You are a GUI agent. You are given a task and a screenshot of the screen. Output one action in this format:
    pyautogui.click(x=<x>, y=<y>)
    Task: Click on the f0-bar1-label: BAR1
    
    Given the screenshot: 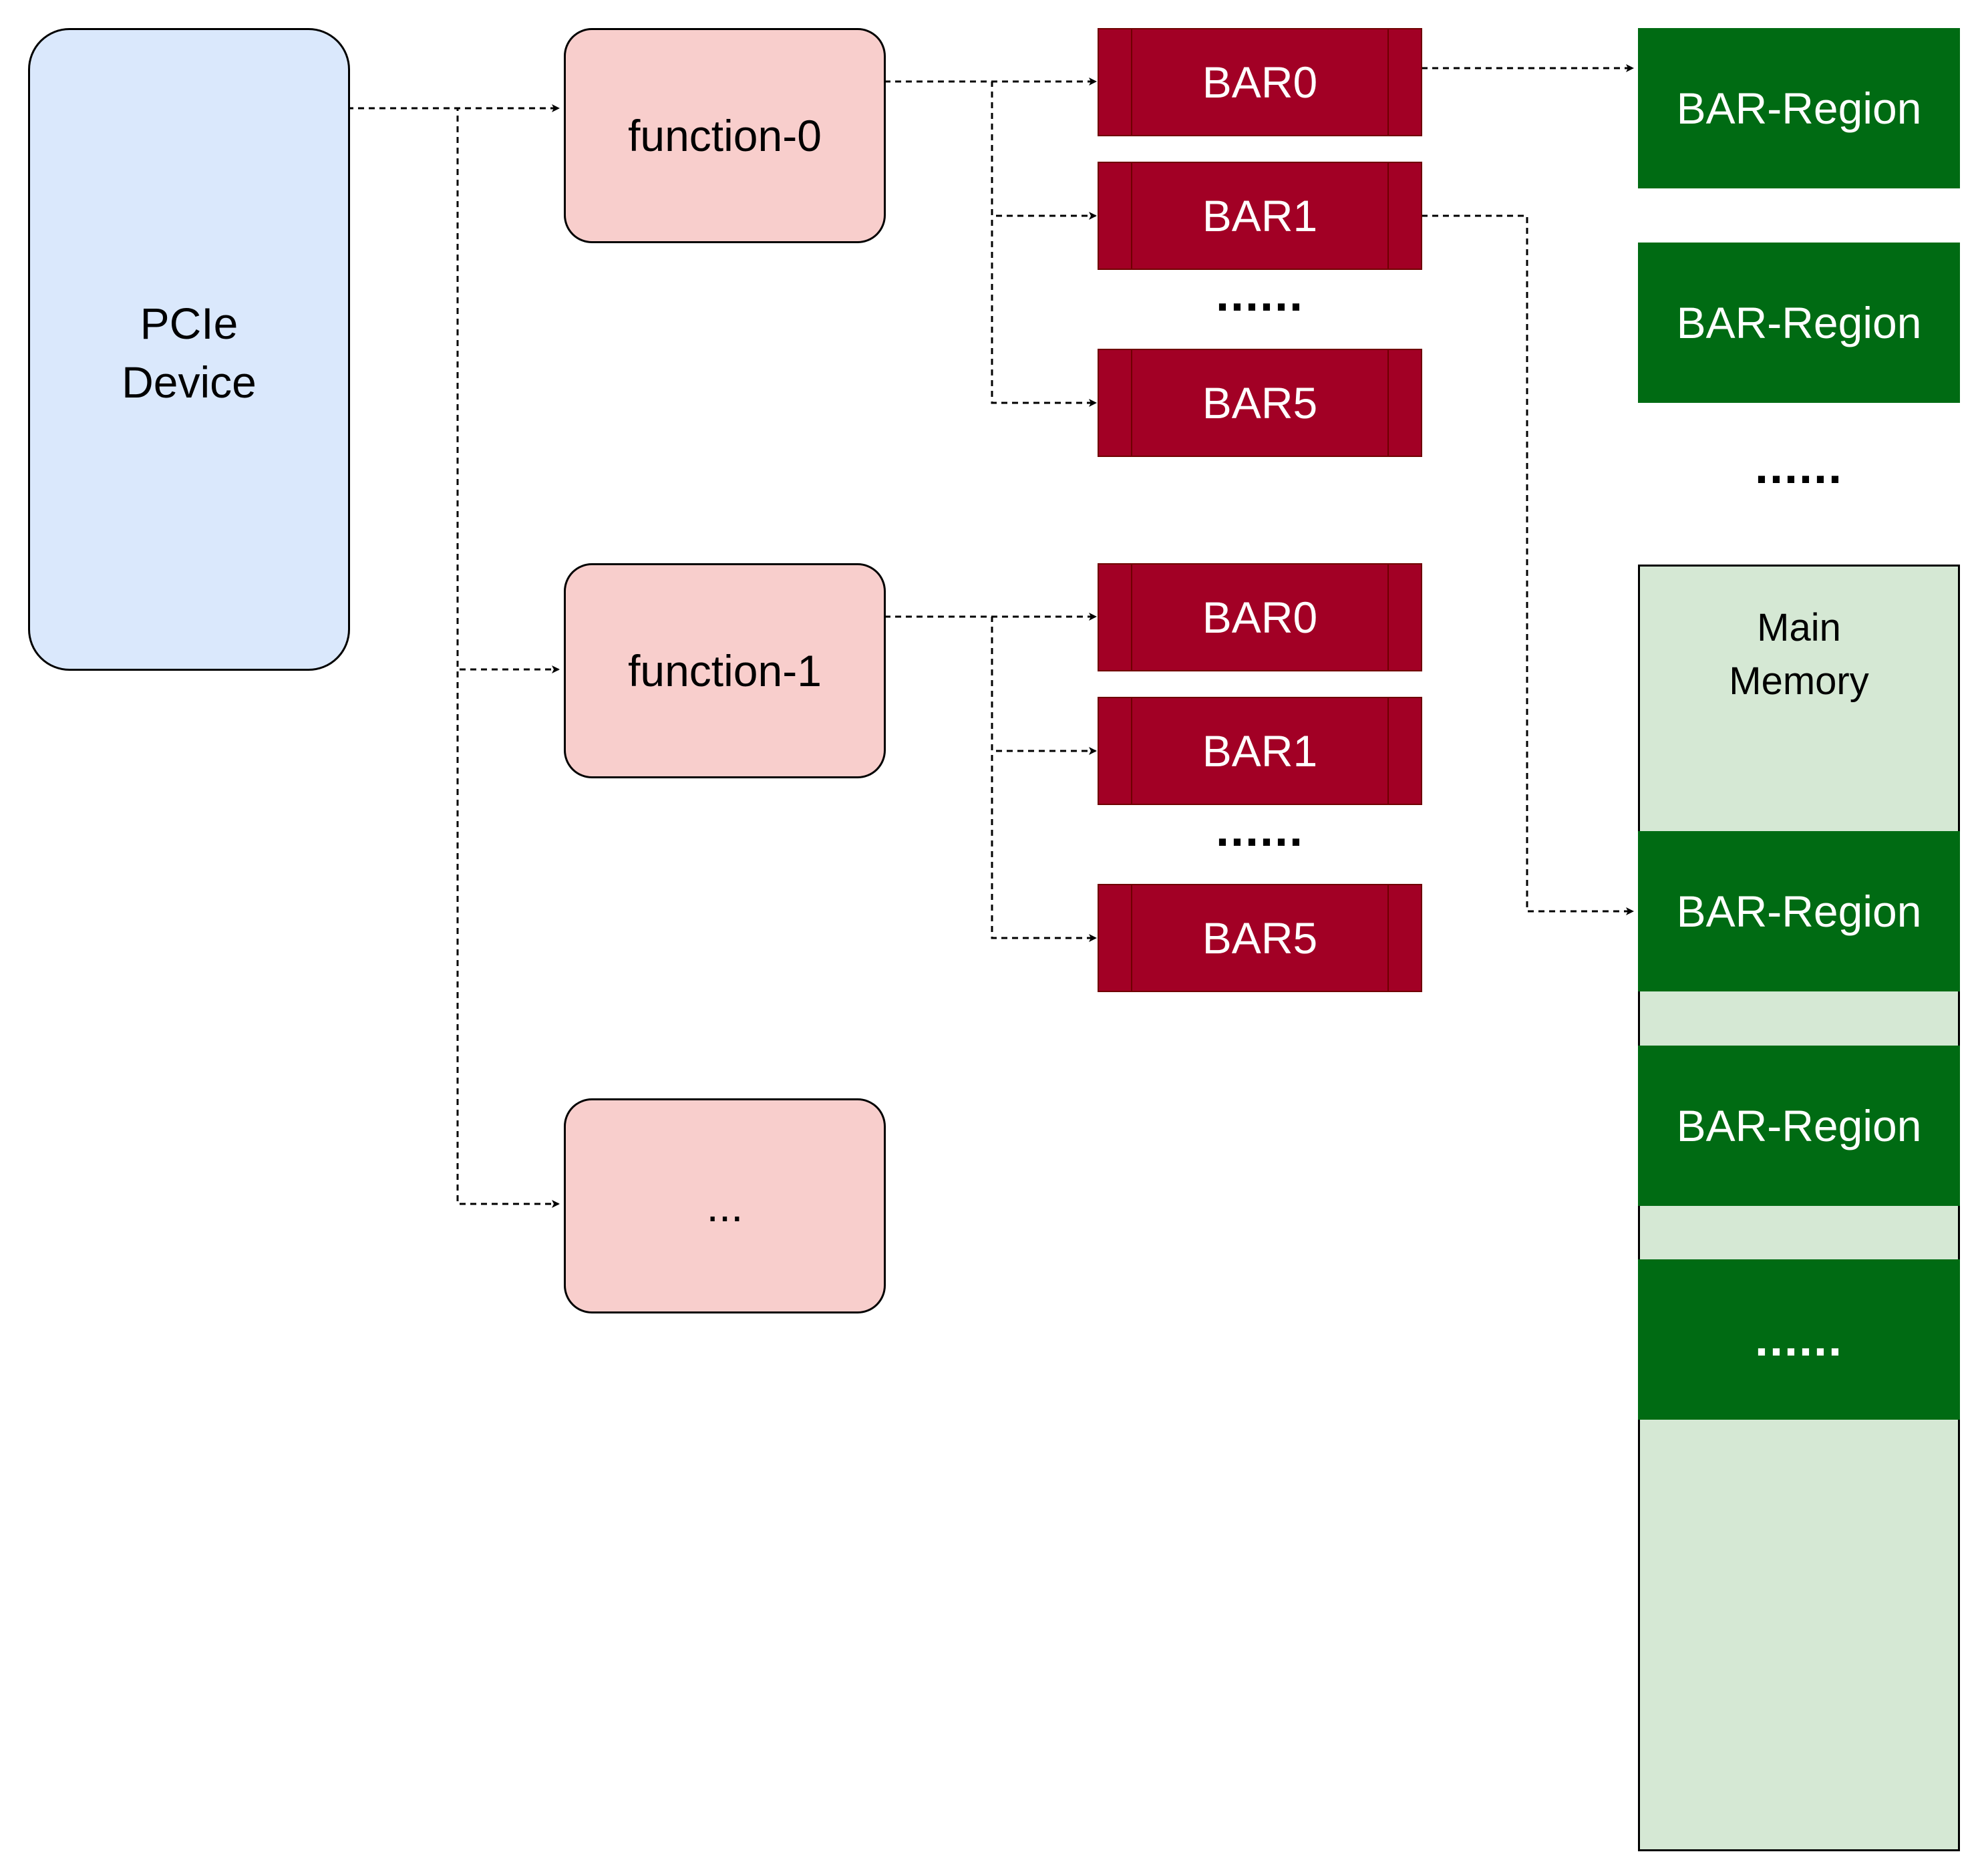 What is the action you would take?
    pyautogui.click(x=1260, y=216)
    